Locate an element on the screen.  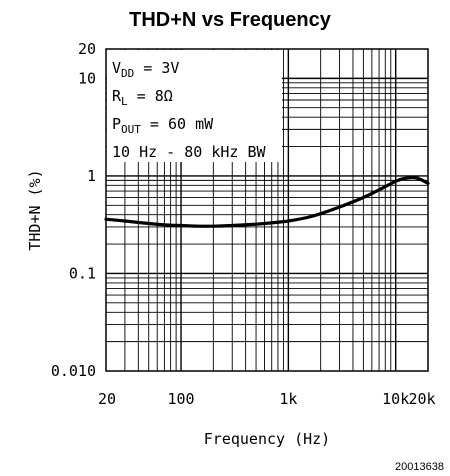
y-tick-label: 20 is located at coordinates (87, 49).